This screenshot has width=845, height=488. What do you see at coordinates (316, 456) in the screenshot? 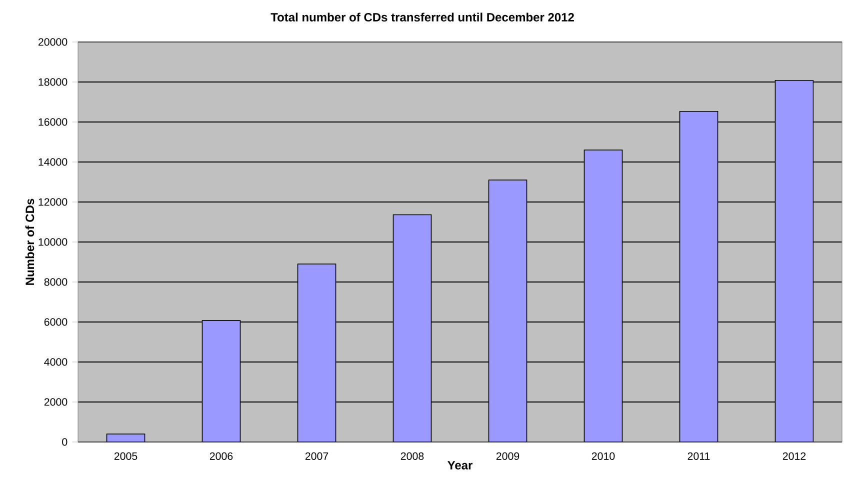
I see `x-tick-label: 2007` at bounding box center [316, 456].